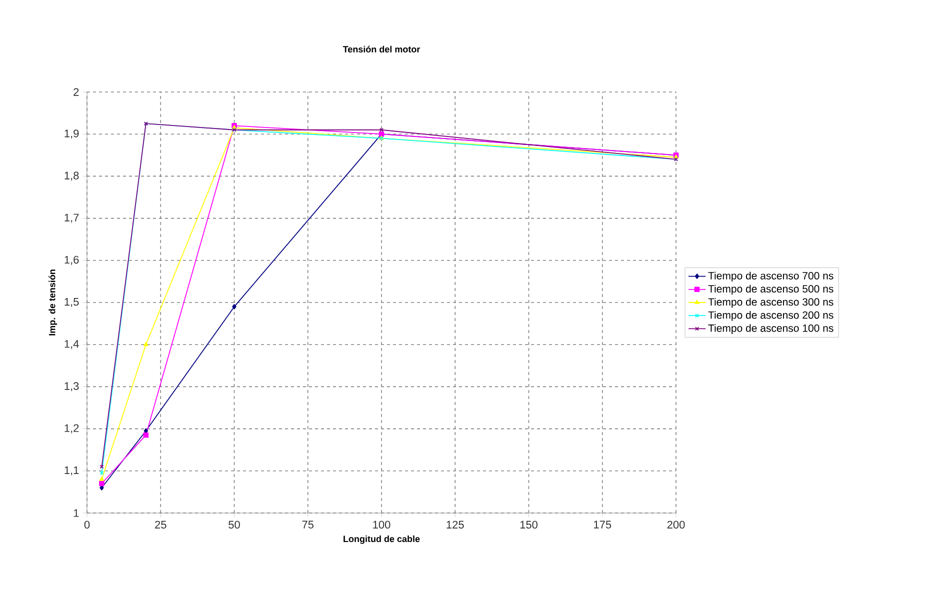  What do you see at coordinates (308, 524) in the screenshot?
I see `x-tick-label: 75` at bounding box center [308, 524].